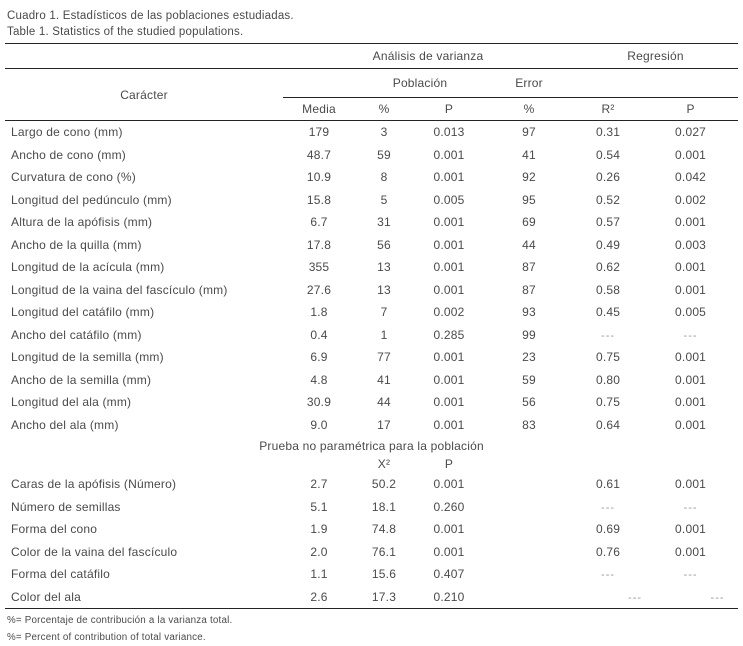 This screenshot has height=646, width=743. I want to click on row-label: Número de semillas, so click(66, 506).